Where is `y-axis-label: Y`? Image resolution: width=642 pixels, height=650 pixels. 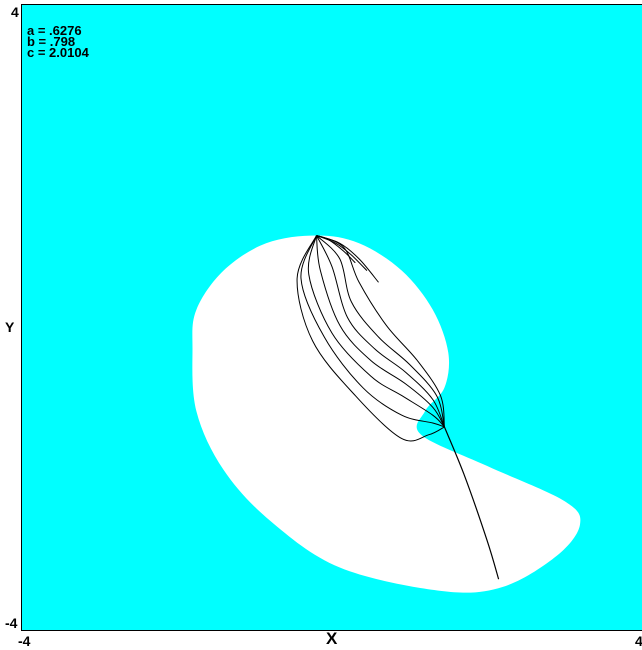 y-axis-label: Y is located at coordinates (10, 327).